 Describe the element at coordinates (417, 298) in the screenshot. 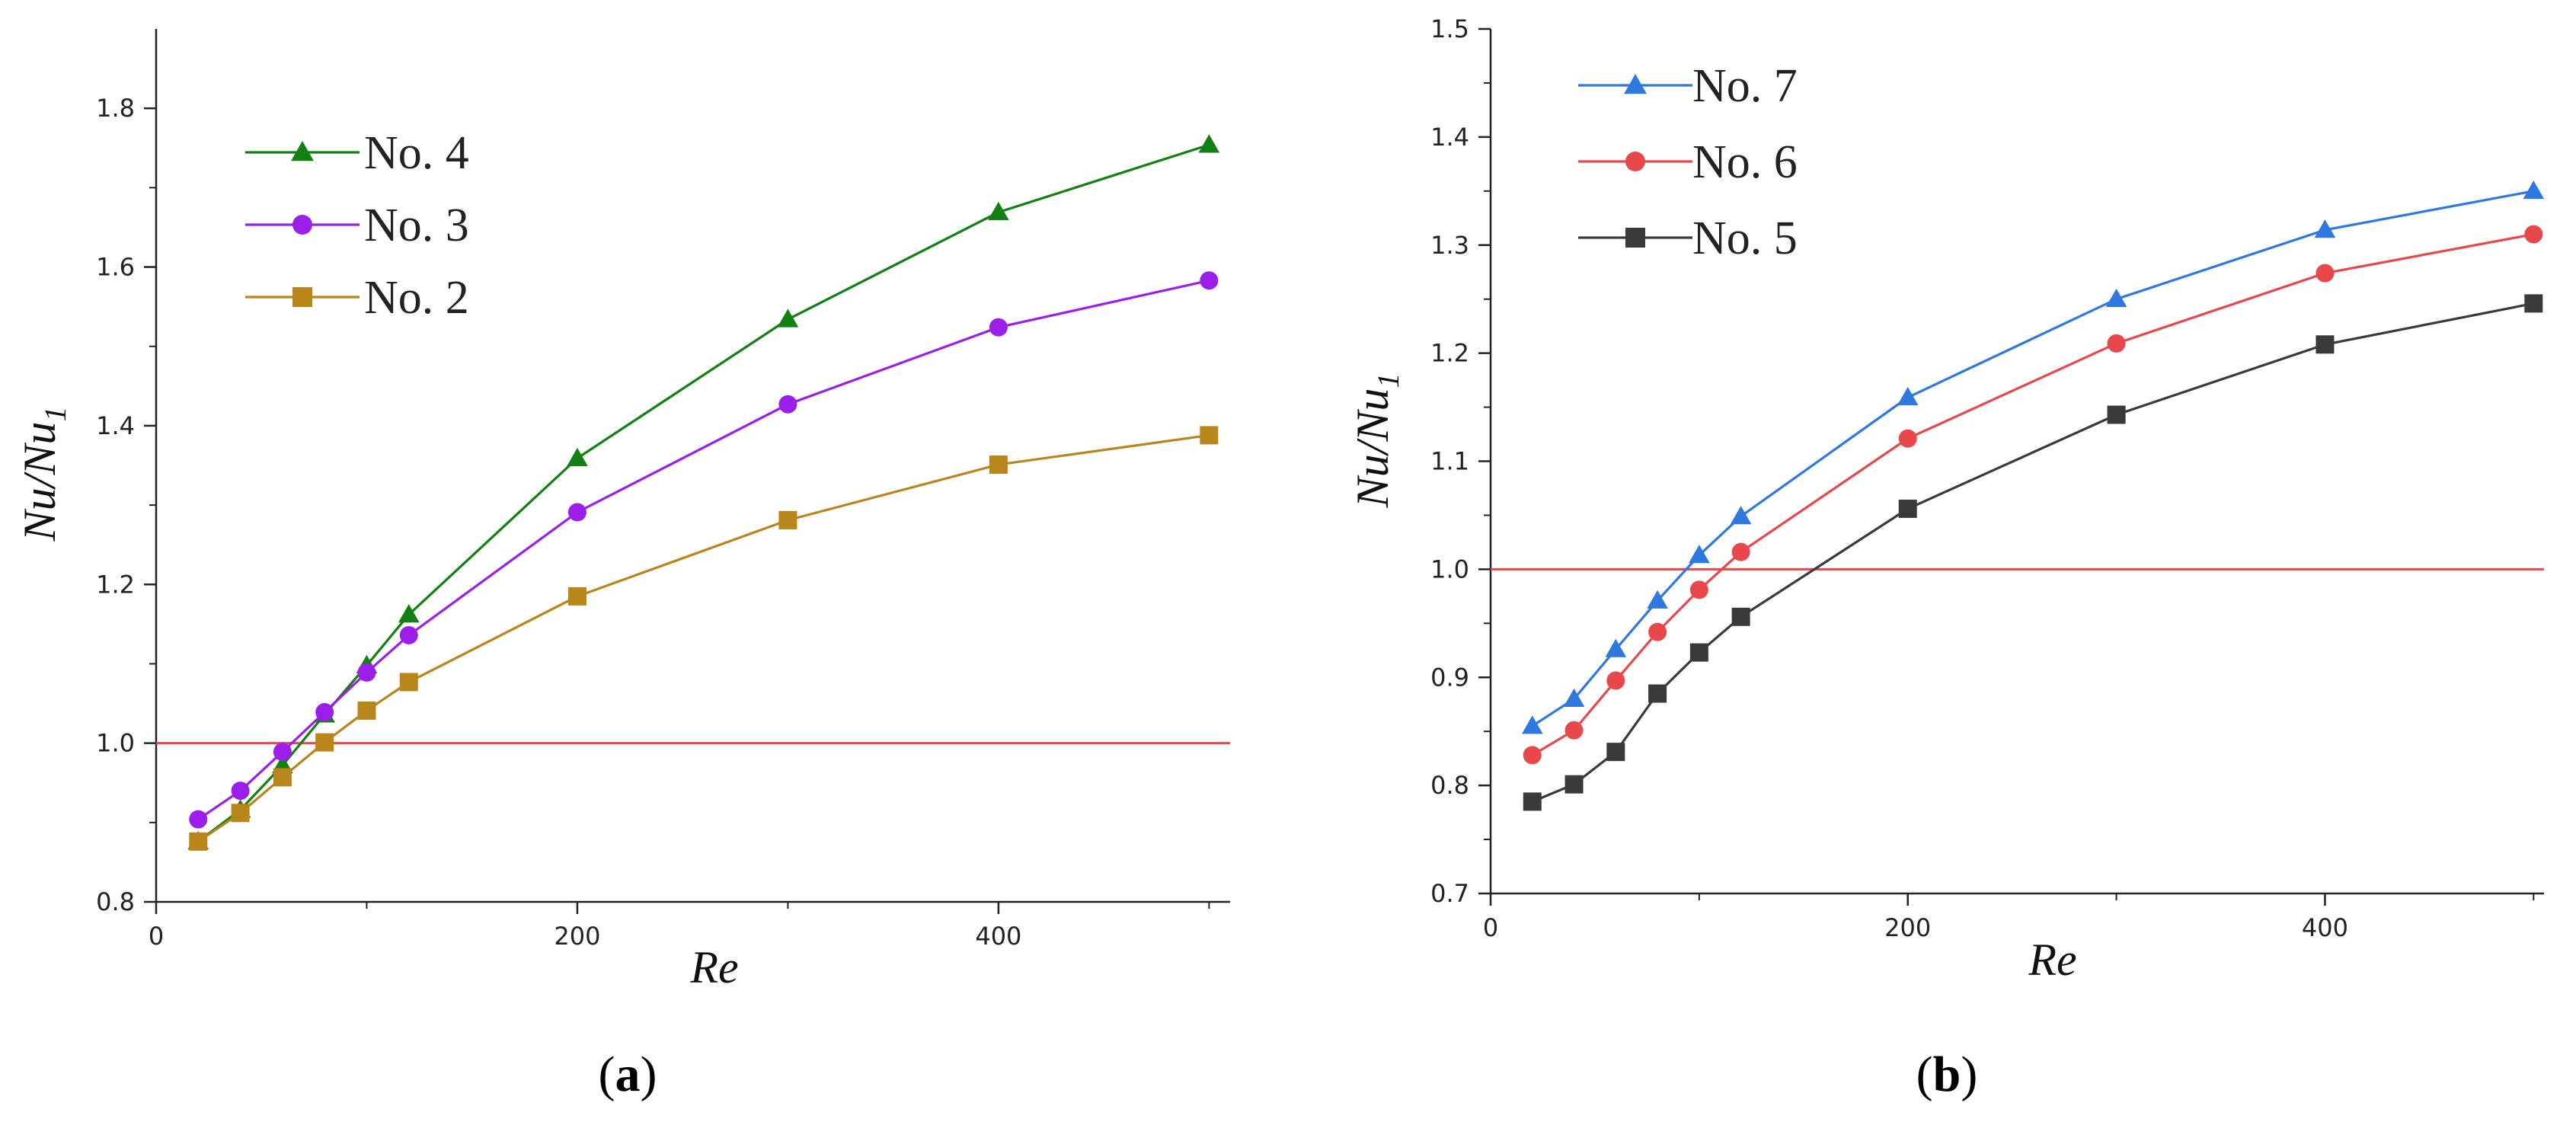

I see `legend-label-a-2: No. 2` at that location.